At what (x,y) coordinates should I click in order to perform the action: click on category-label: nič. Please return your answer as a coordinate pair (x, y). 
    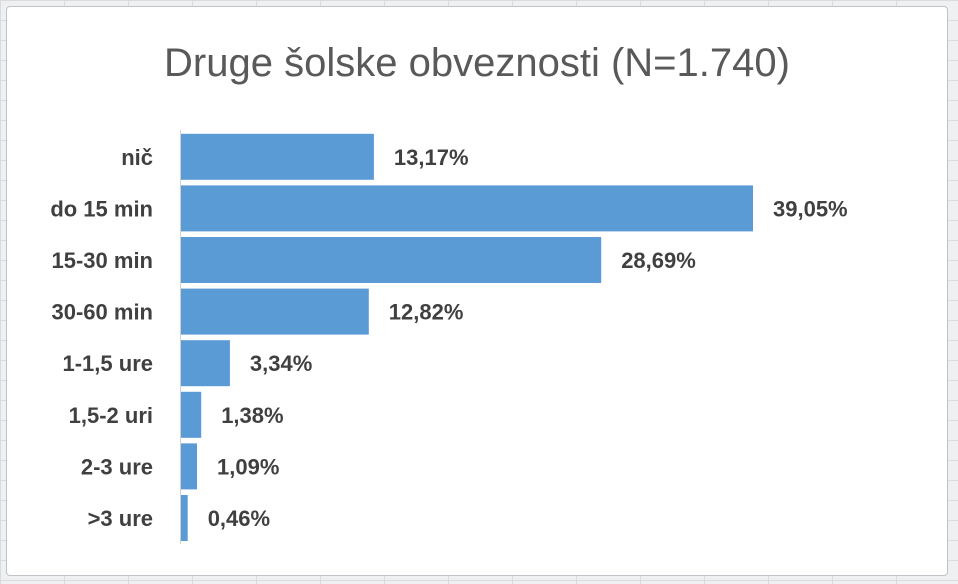
    Looking at the image, I should click on (137, 157).